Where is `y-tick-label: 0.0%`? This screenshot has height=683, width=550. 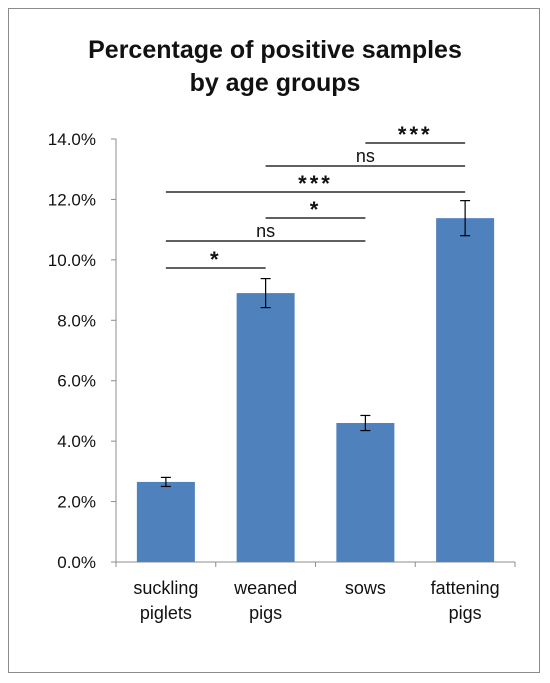
y-tick-label: 0.0% is located at coordinates (76, 562).